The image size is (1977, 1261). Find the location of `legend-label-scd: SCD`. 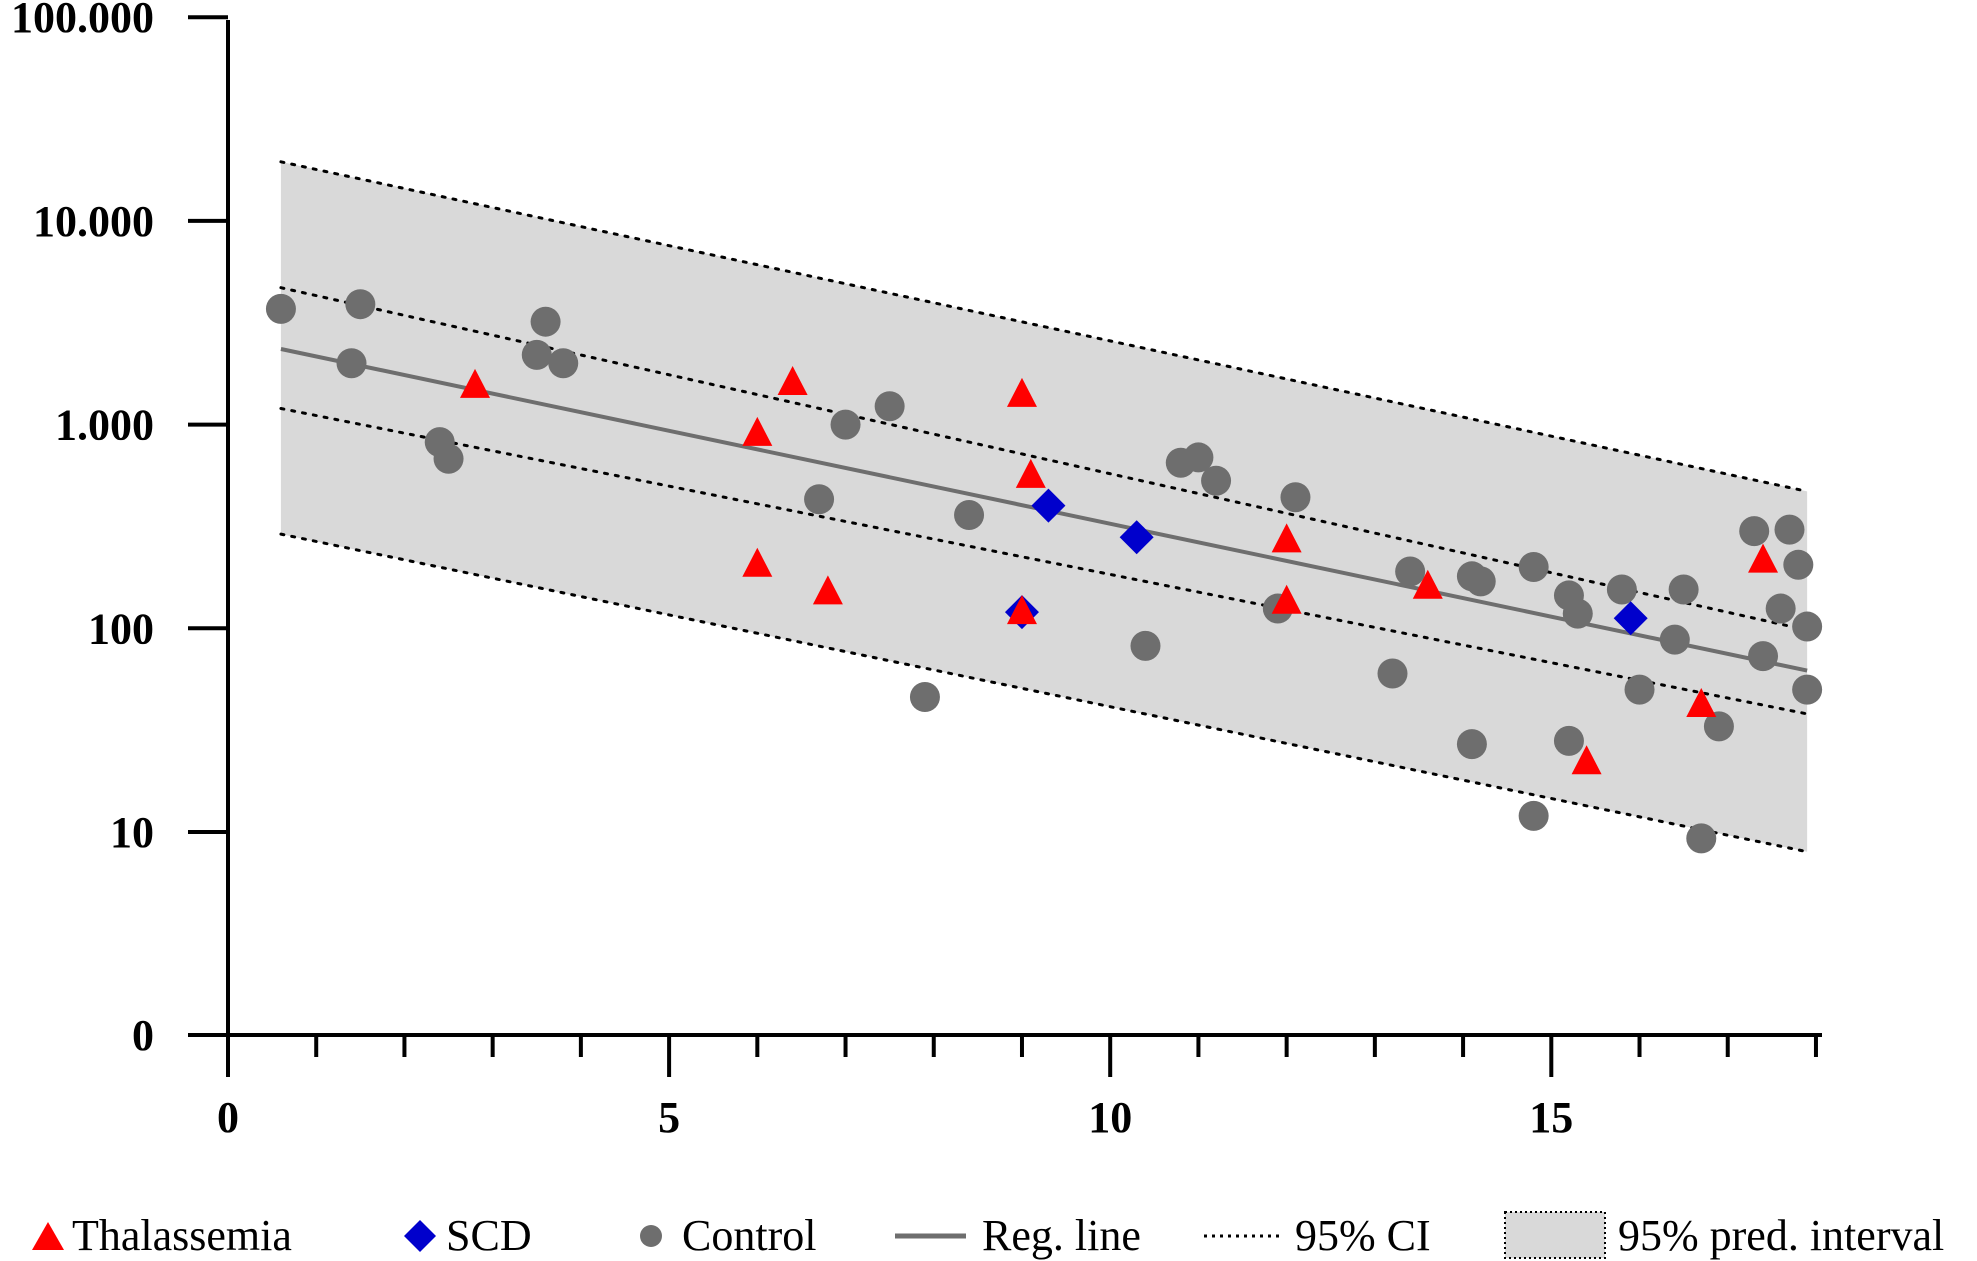

legend-label-scd: SCD is located at coordinates (489, 1235).